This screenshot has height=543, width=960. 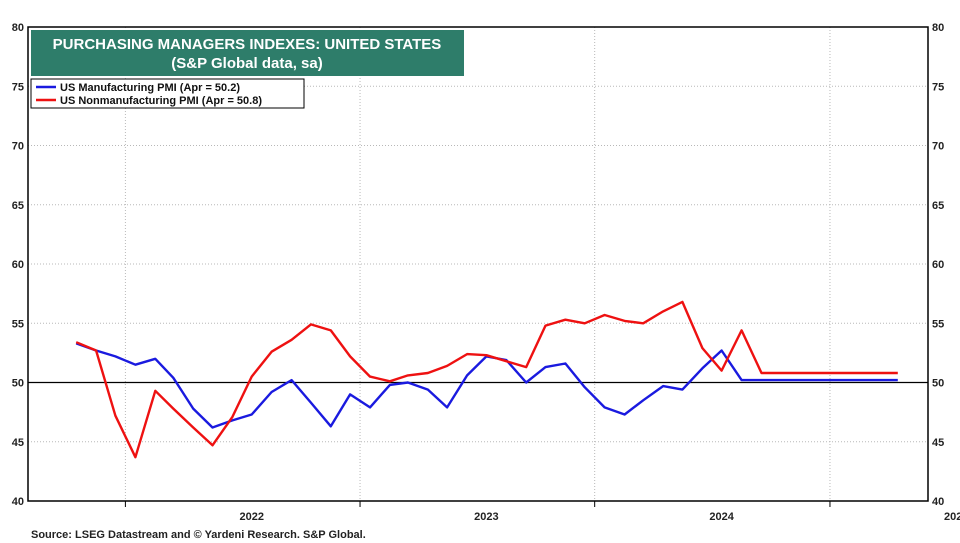 I want to click on y-tick-label-left: 70, so click(x=18, y=147).